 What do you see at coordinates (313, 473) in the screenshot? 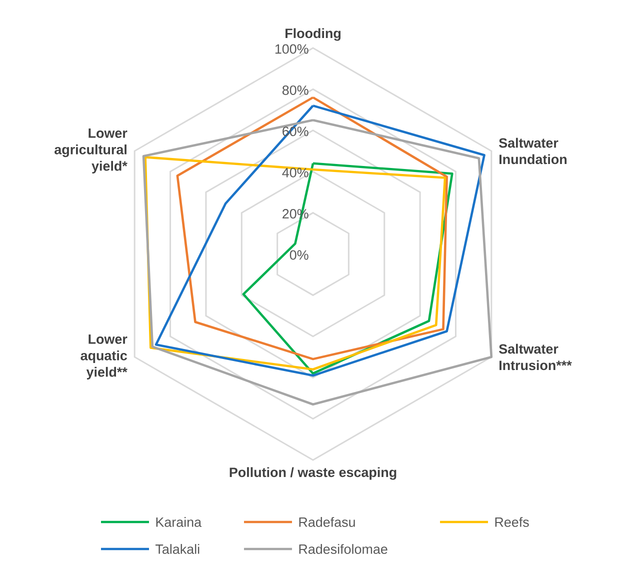
I see `spoke-label: Pollution / waste escaping` at bounding box center [313, 473].